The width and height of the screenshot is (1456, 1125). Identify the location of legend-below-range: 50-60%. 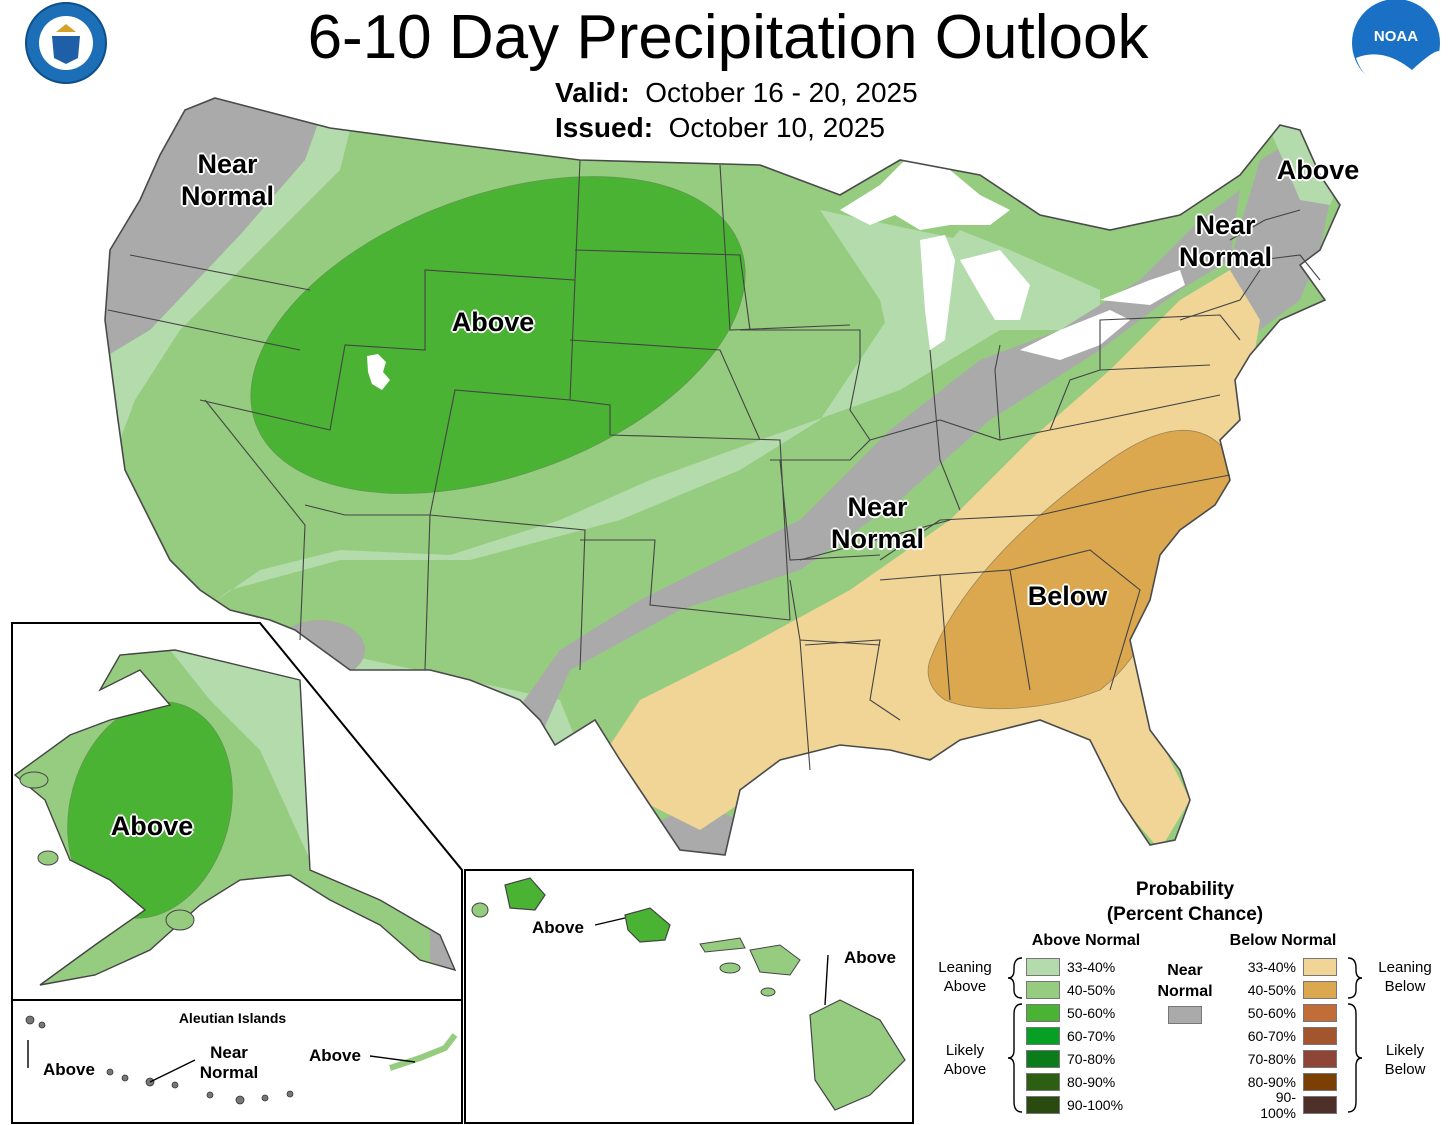
(1271, 1013).